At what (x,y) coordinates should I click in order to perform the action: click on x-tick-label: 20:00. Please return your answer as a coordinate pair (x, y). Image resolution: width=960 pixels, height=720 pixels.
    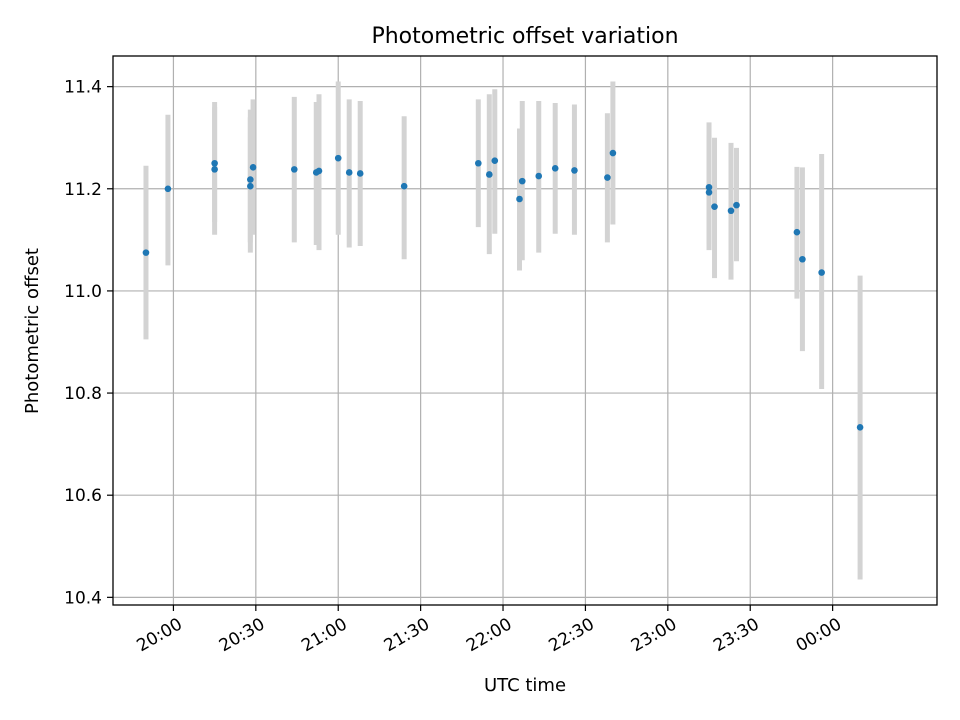
    Looking at the image, I should click on (159, 635).